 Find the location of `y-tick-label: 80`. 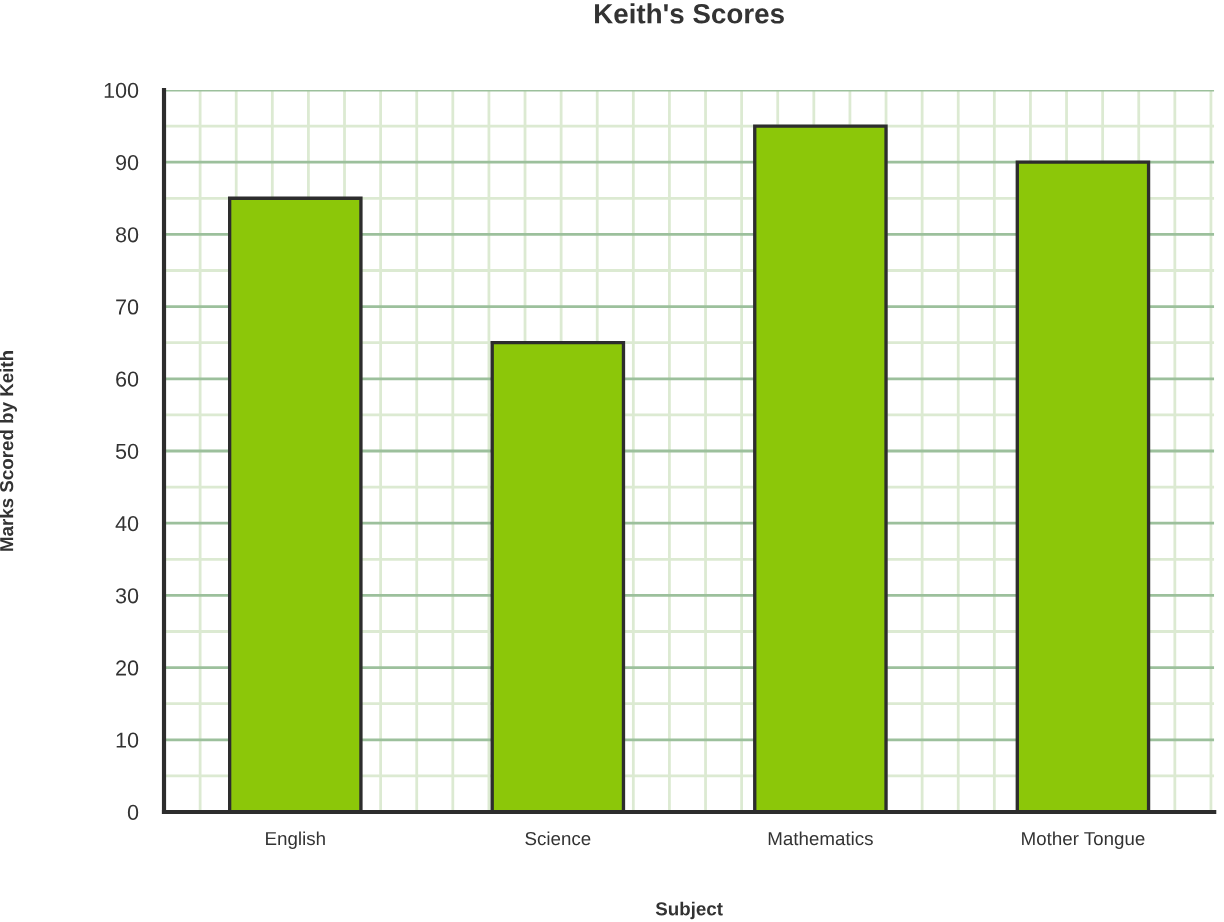

y-tick-label: 80 is located at coordinates (127, 235).